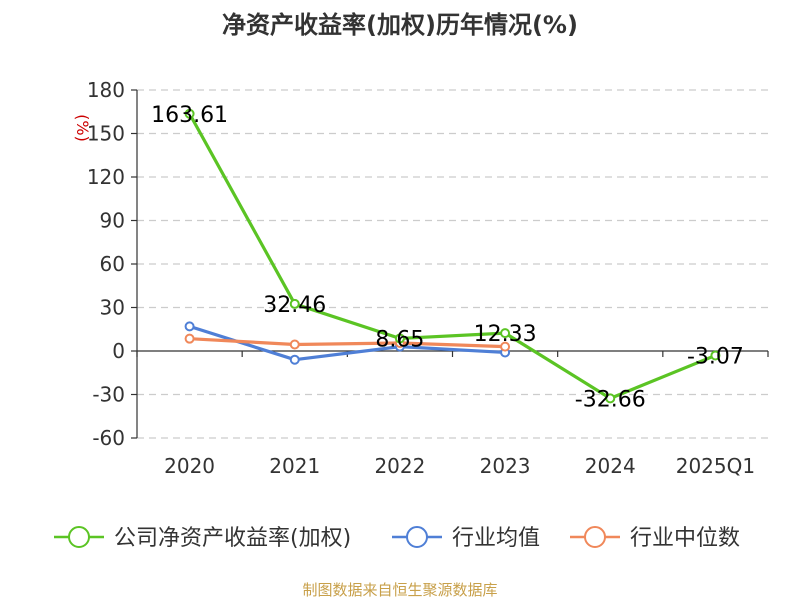 Image resolution: width=800 pixels, height=600 pixels. I want to click on data-label: -3.07, so click(715, 356).